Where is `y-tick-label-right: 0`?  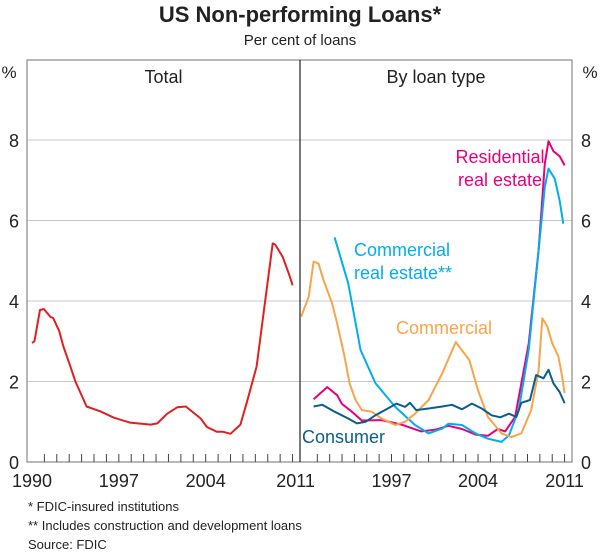
y-tick-label-right: 0 is located at coordinates (586, 463).